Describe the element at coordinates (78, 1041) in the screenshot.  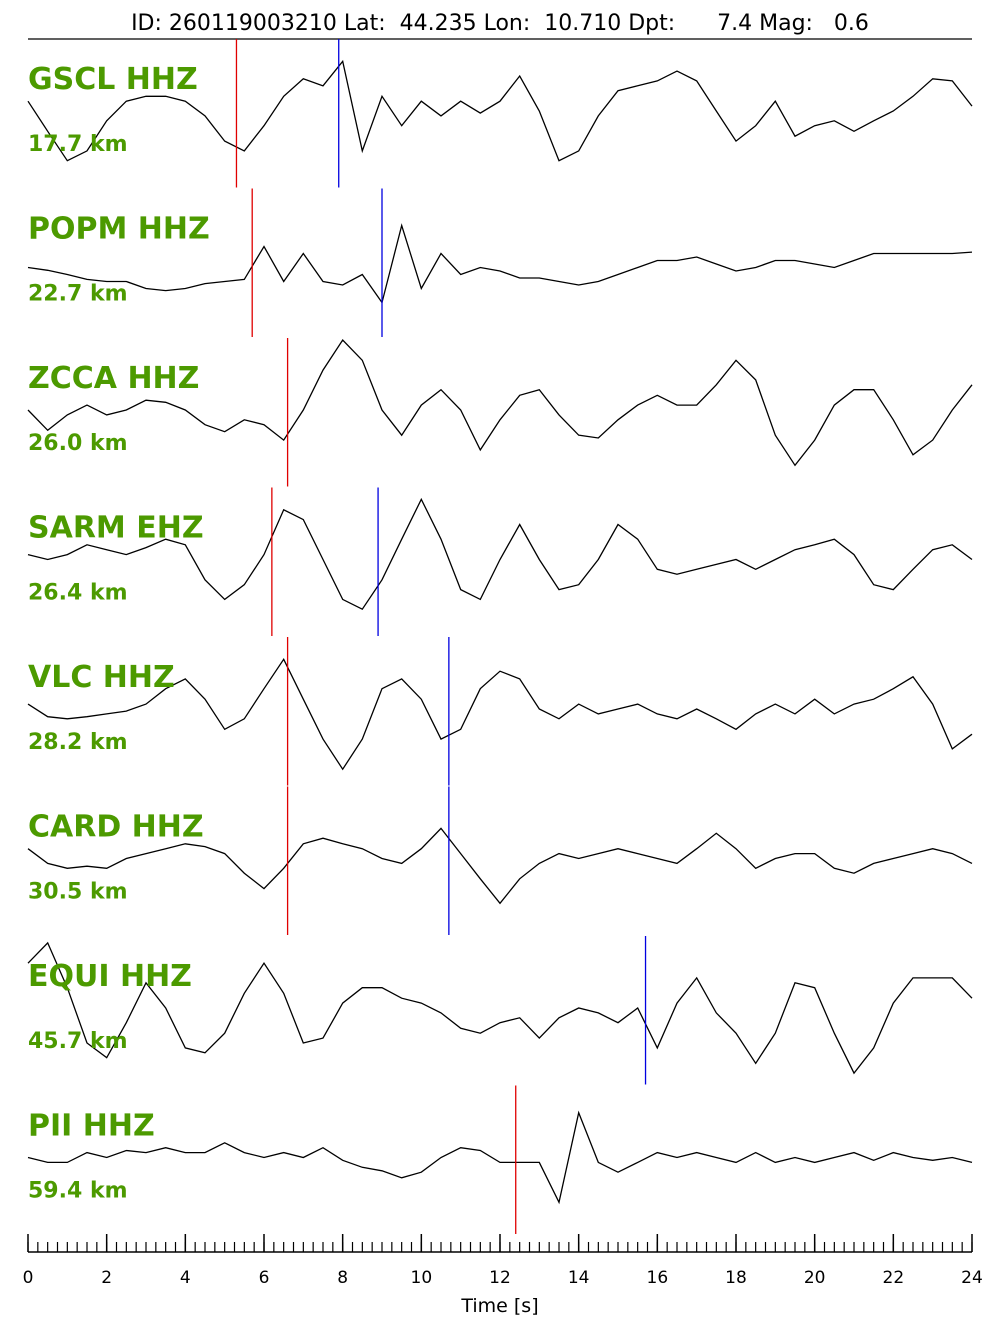
I see `station-distance: 45.7 km` at that location.